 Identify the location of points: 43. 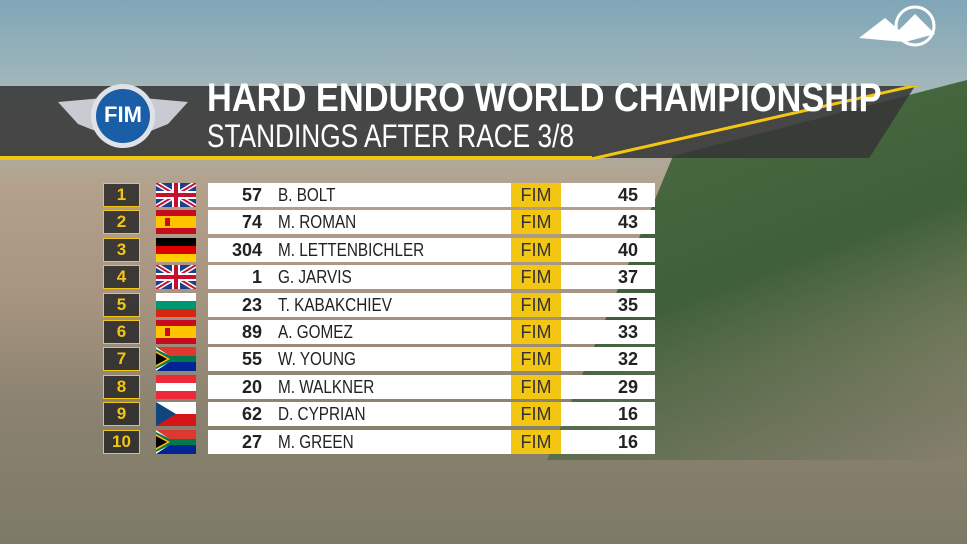
(627, 222).